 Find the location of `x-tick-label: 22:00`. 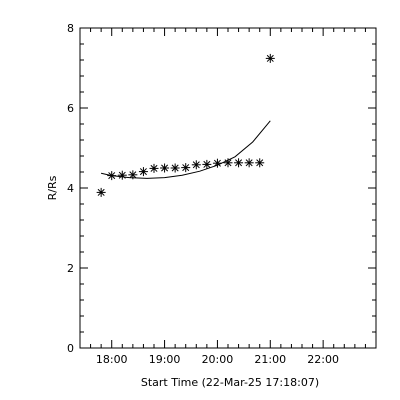

x-tick-label: 22:00 is located at coordinates (323, 359).